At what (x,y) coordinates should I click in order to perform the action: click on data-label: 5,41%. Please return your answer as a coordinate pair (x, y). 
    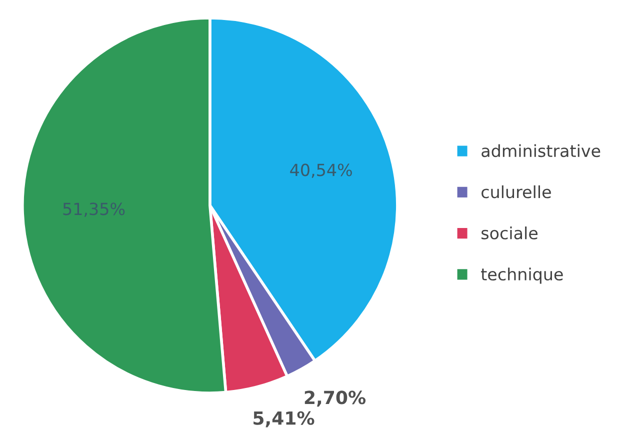
    Looking at the image, I should click on (284, 419).